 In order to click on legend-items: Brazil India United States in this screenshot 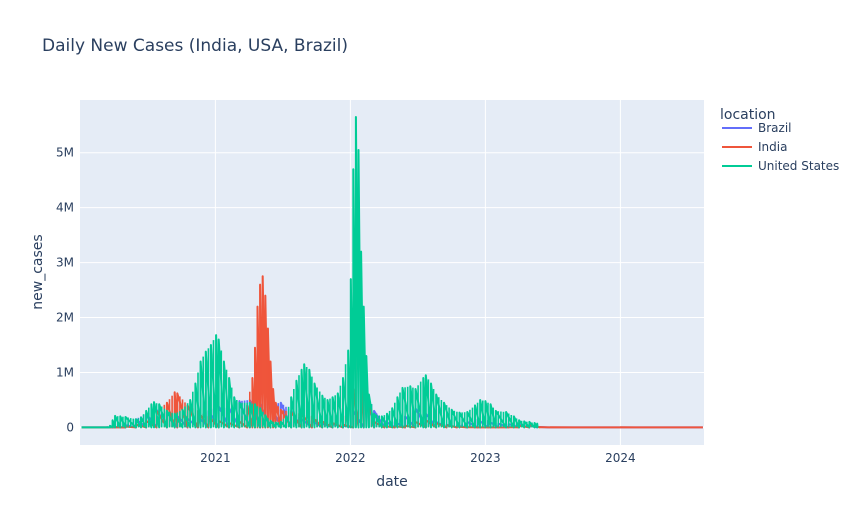, I will do `click(780, 147)`.